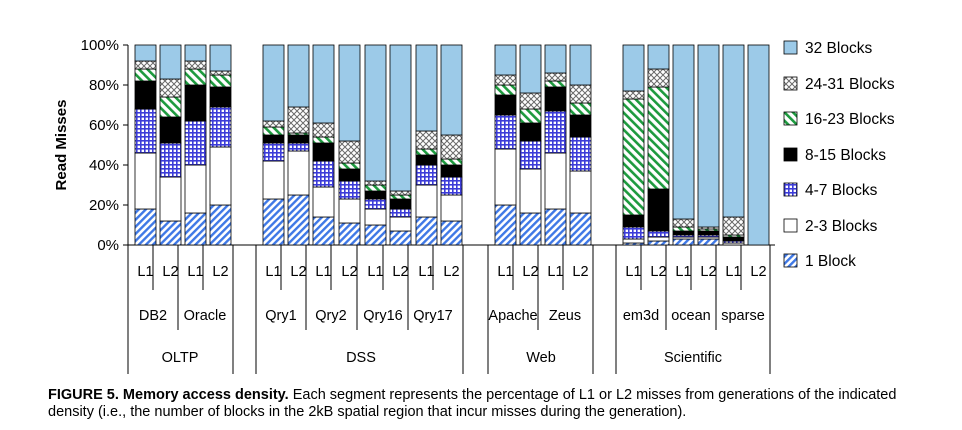  What do you see at coordinates (541, 358) in the screenshot?
I see `suite-label: Web` at bounding box center [541, 358].